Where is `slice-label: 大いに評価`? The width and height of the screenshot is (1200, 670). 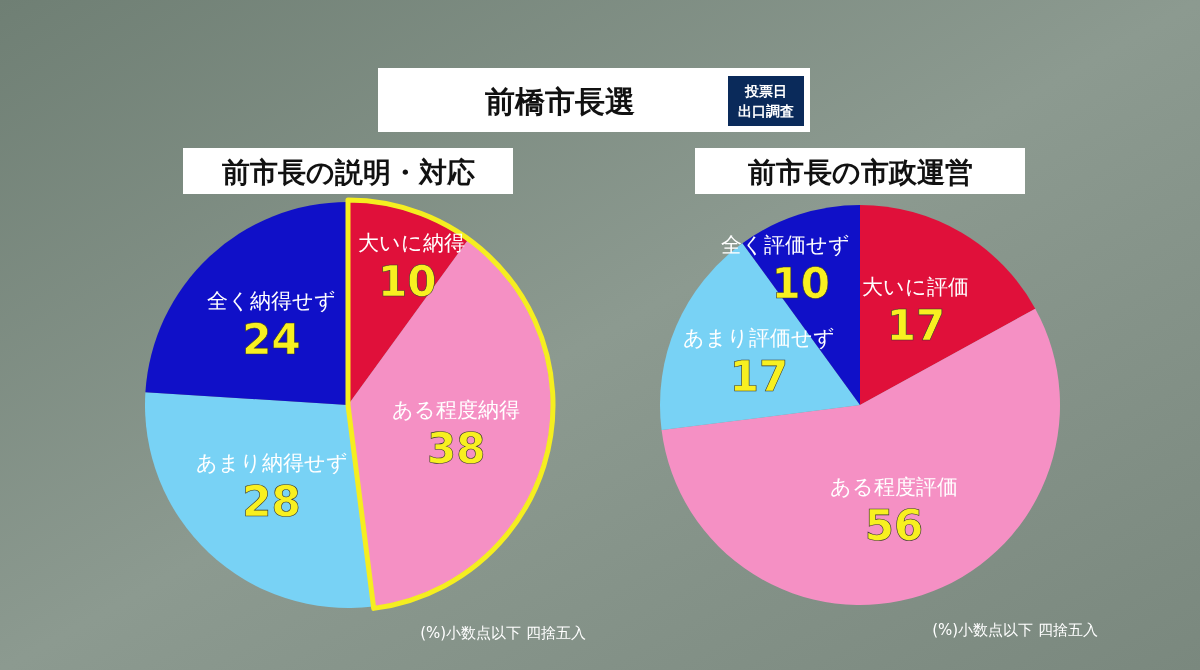 slice-label: 大いに評価 is located at coordinates (916, 287).